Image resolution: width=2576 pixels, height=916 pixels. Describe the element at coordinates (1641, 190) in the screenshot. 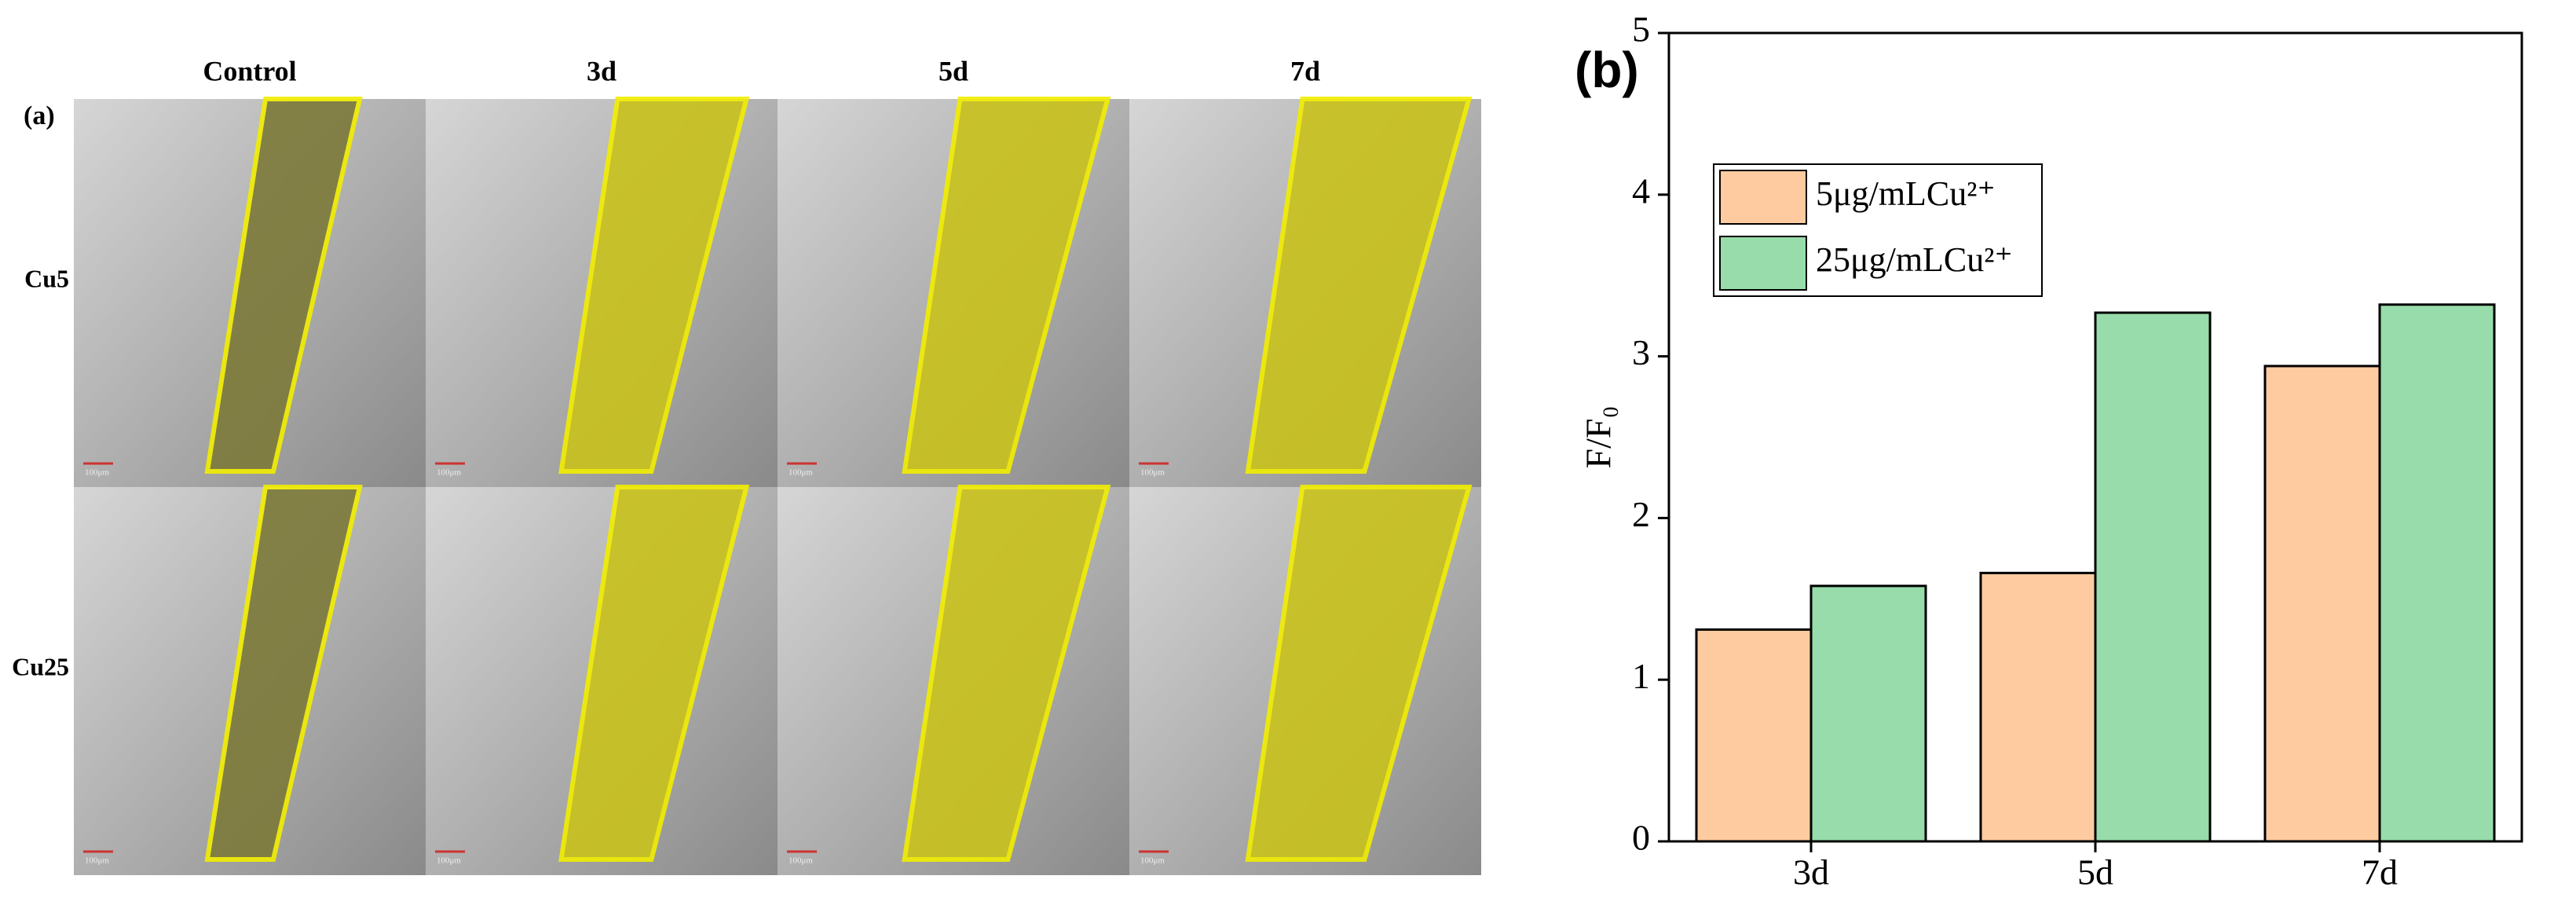

I see `y-tick-label: 4` at that location.